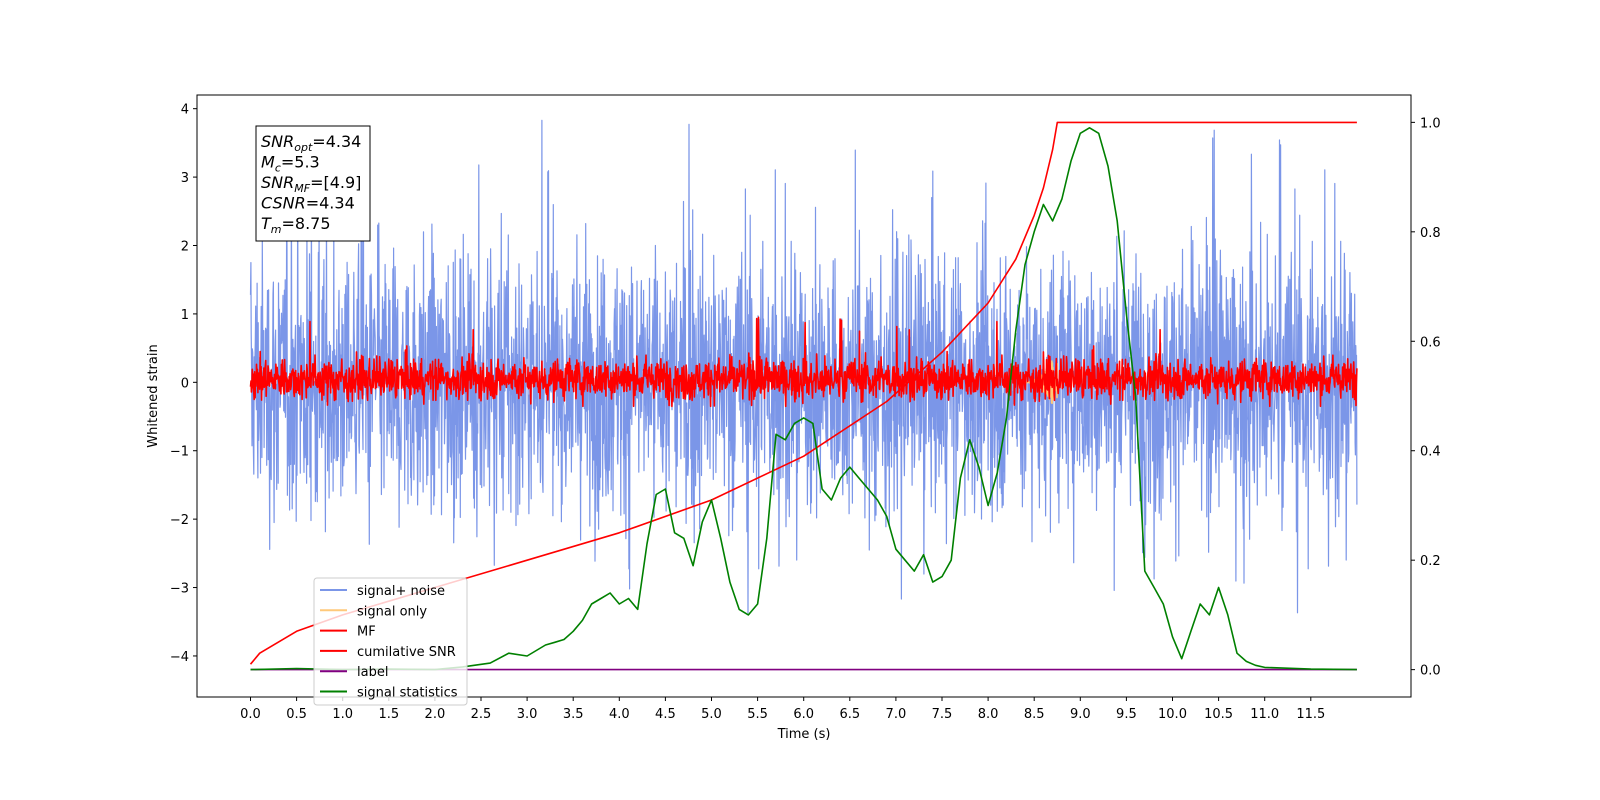 Image resolution: width=1600 pixels, height=800 pixels. What do you see at coordinates (757, 714) in the screenshot?
I see `x-tick-label: 5.5` at bounding box center [757, 714].